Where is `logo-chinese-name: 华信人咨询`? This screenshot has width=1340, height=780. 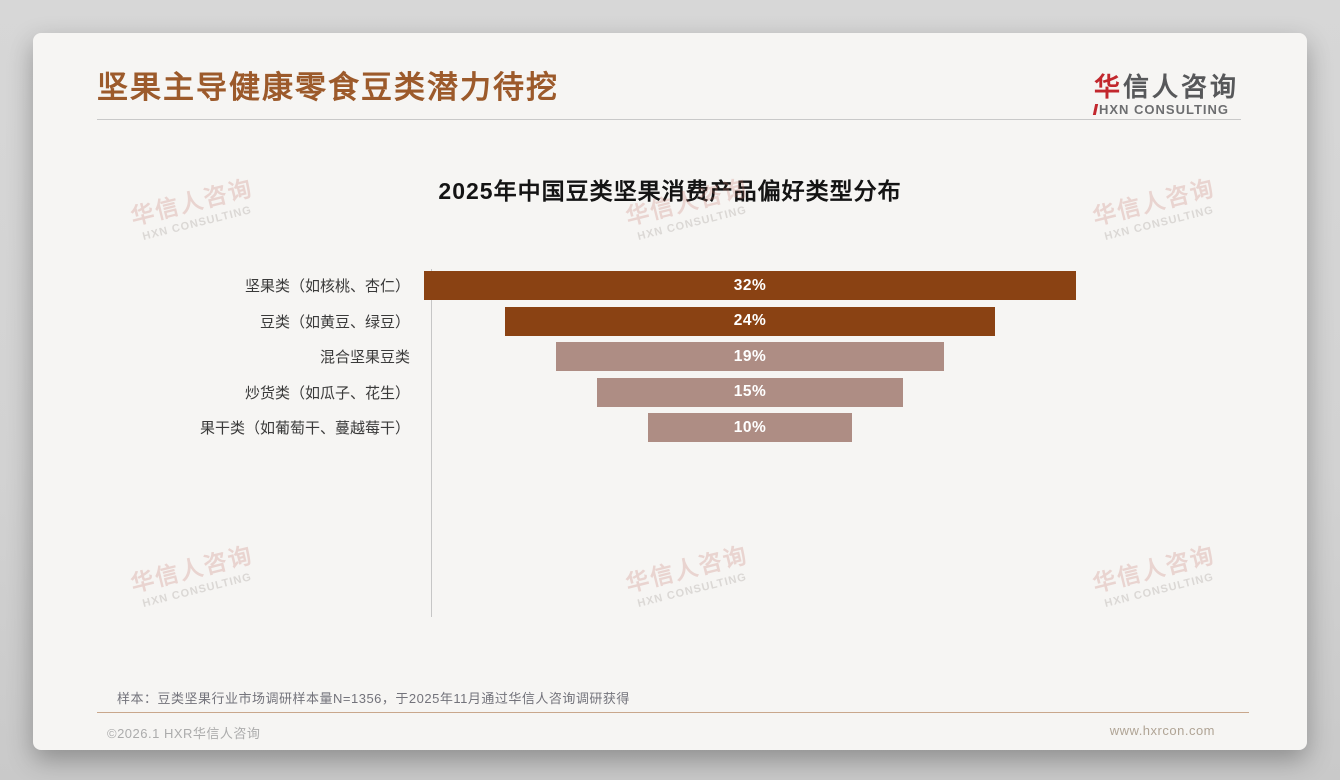 logo-chinese-name: 华信人咨询 is located at coordinates (1166, 87).